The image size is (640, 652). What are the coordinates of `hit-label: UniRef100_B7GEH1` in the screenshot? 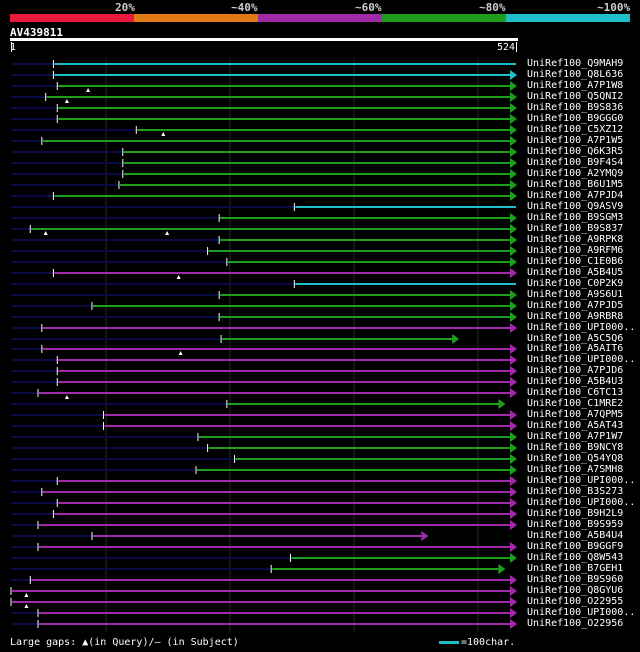 It's located at (575, 568).